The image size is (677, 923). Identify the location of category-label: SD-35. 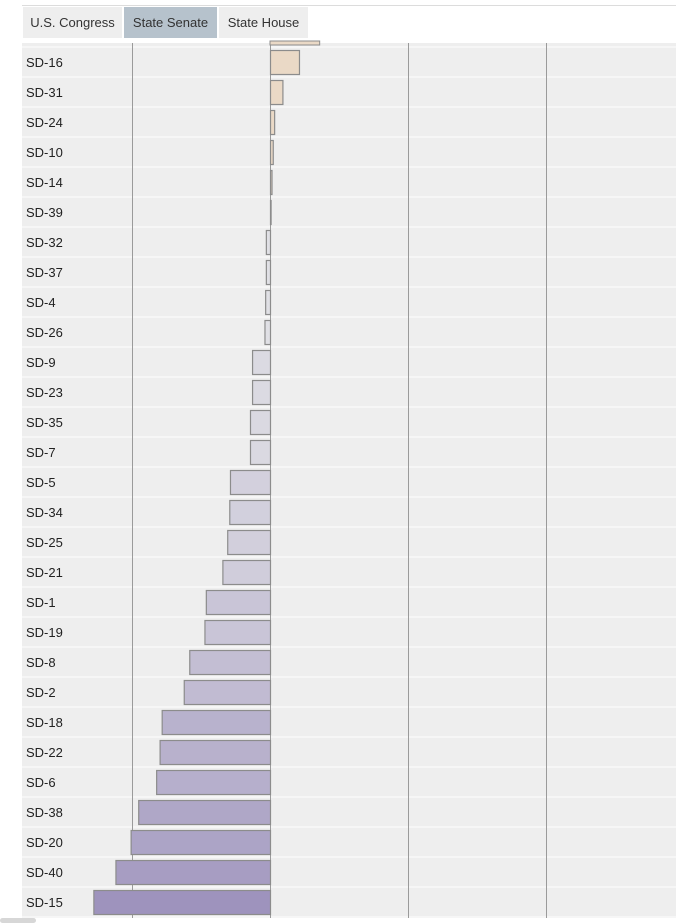
(44, 422).